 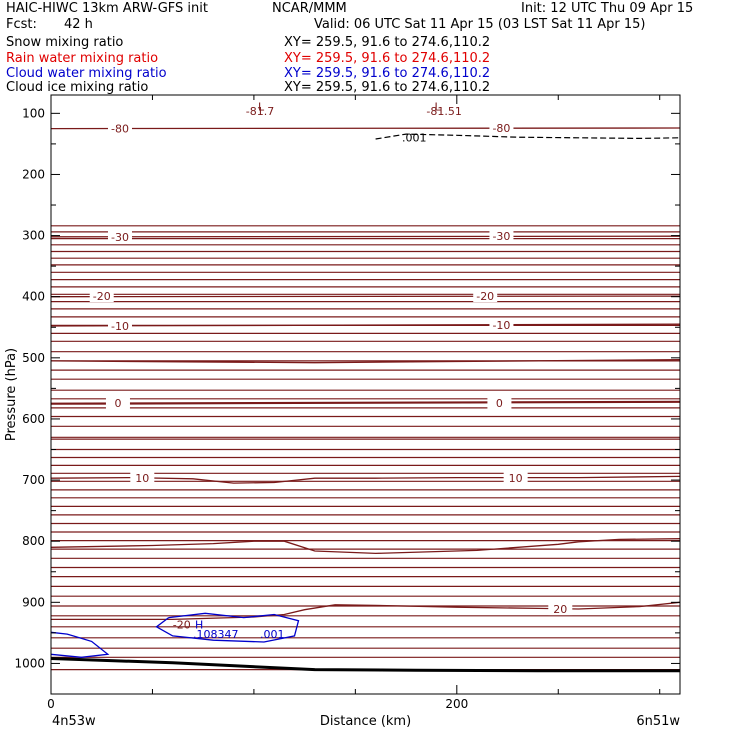 What do you see at coordinates (199, 625) in the screenshot?
I see `chart-annotation: H` at bounding box center [199, 625].